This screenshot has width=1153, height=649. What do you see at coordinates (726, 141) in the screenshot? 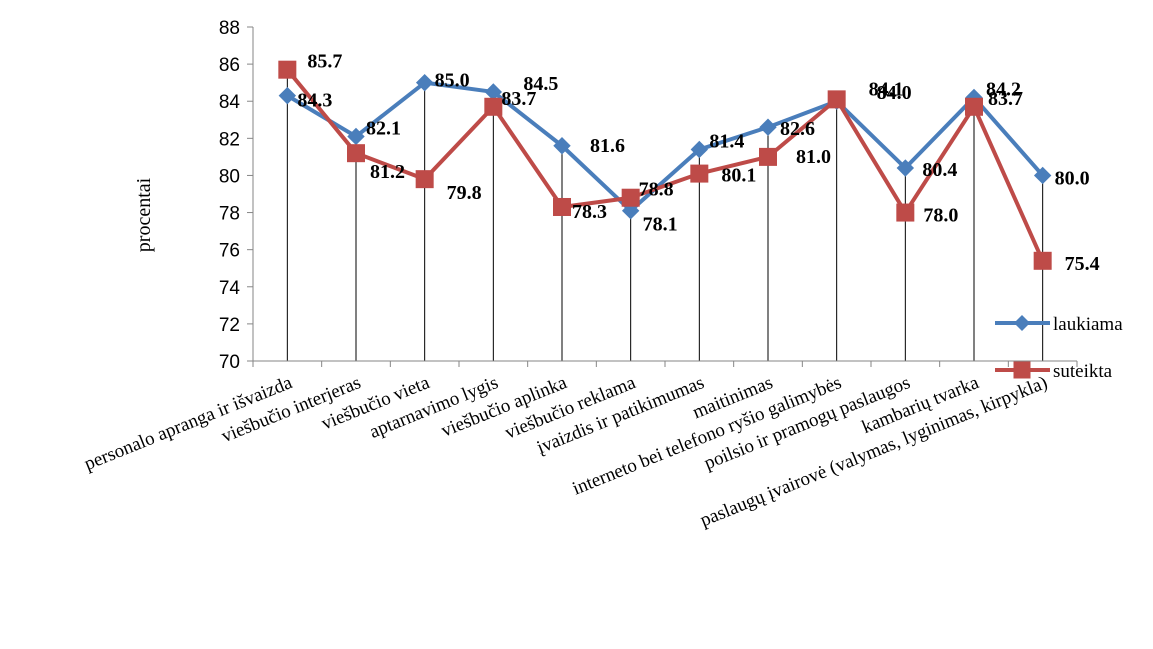
I see `data-label-laukiama: 81.4` at bounding box center [726, 141].